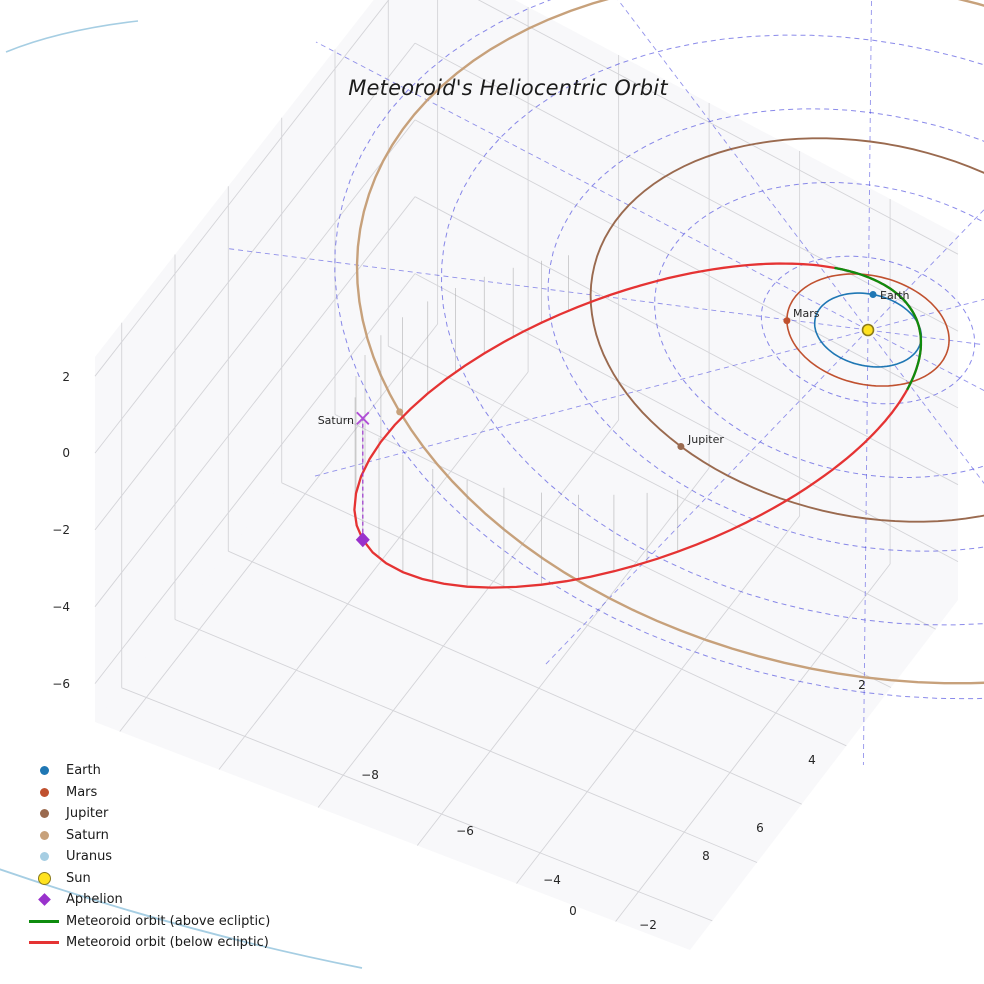  What do you see at coordinates (61, 530) in the screenshot?
I see `z-tick-label: −2` at bounding box center [61, 530].